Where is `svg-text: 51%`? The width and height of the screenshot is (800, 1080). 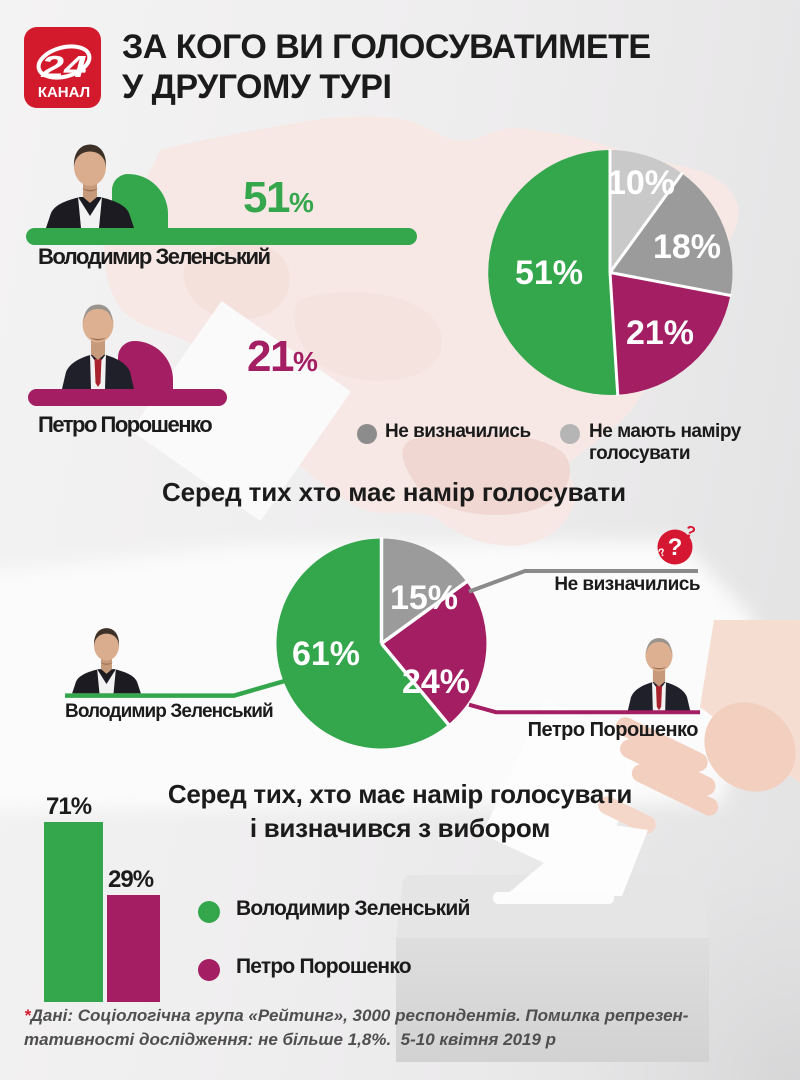
svg-text: 51% is located at coordinates (549, 273).